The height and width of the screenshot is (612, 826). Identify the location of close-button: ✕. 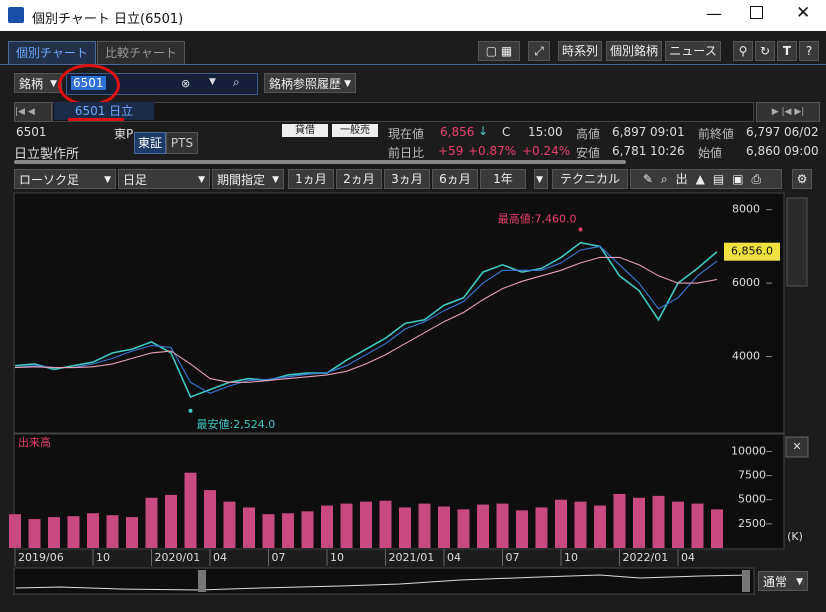
(803, 13).